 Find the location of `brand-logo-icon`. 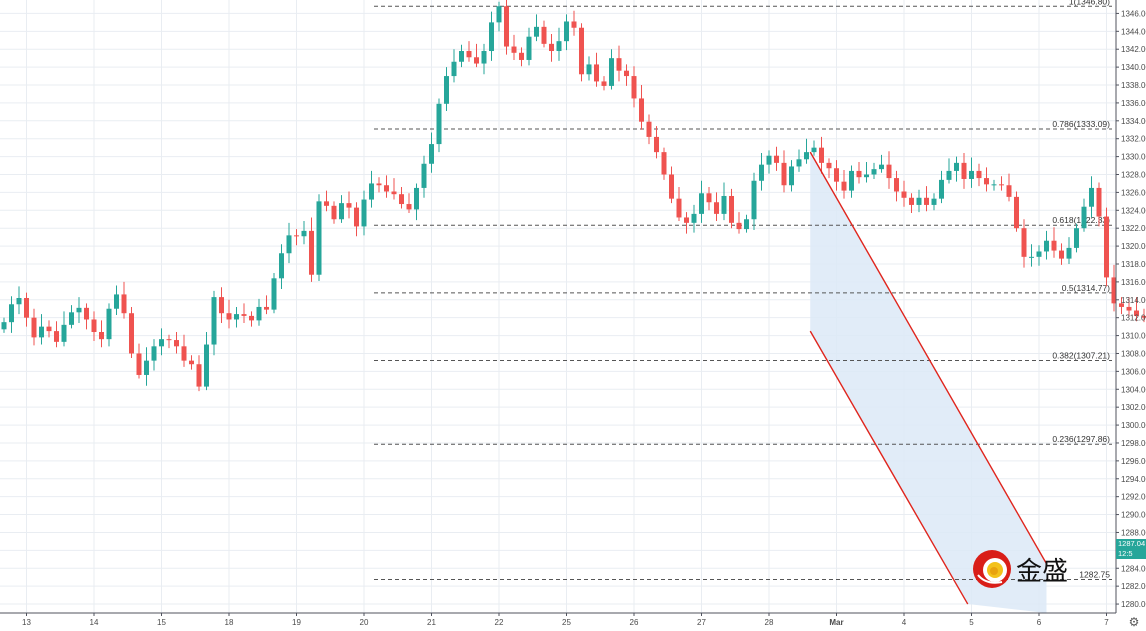

brand-logo-icon is located at coordinates (992, 569).